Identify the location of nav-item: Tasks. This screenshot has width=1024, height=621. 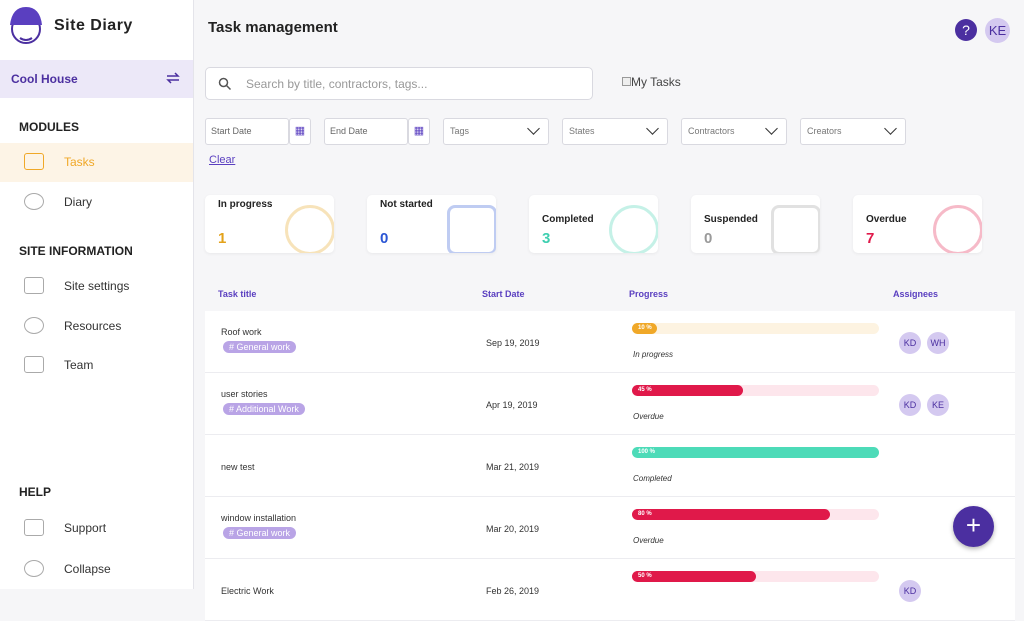
(79, 162).